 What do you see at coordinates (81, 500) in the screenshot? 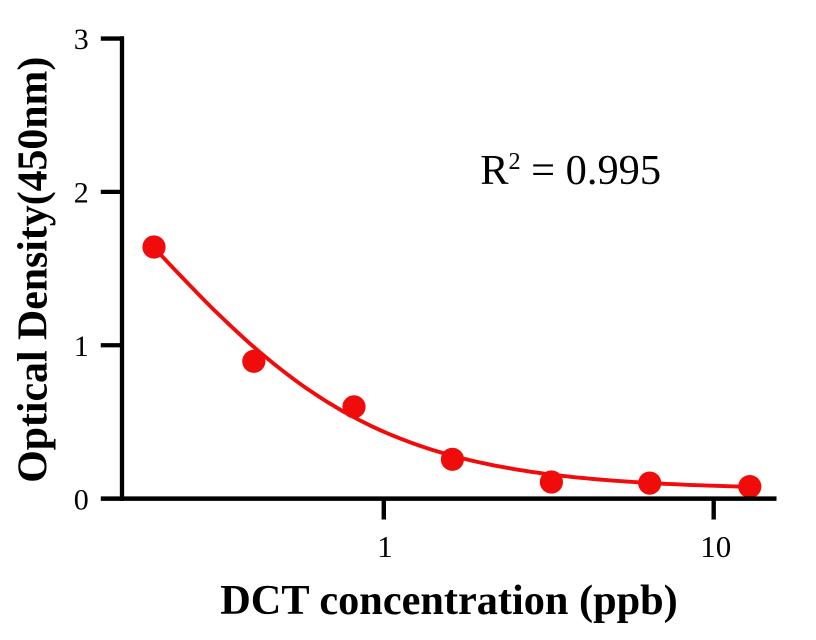
I see `svg-text: 0` at bounding box center [81, 500].